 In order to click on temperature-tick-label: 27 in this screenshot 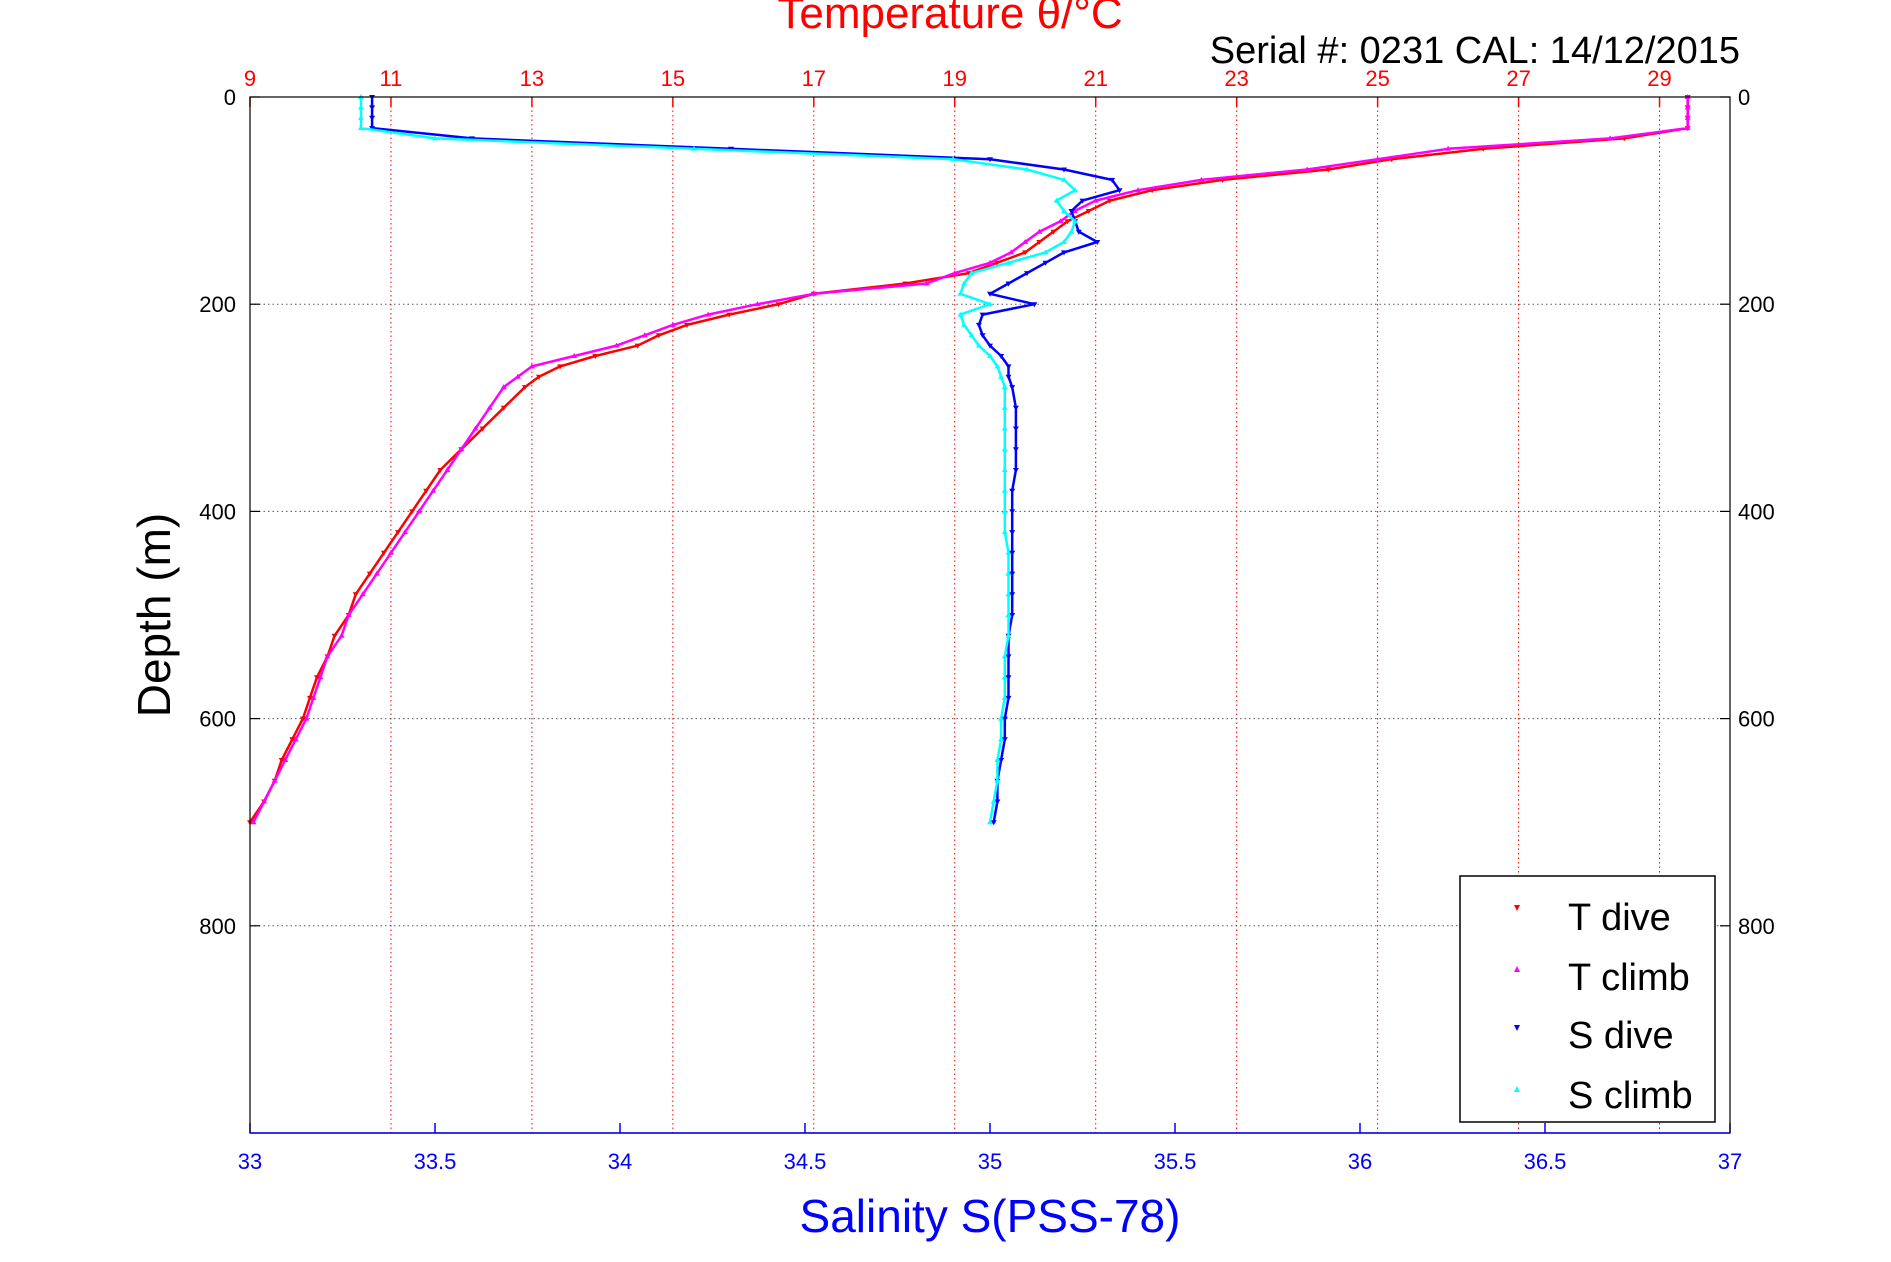, I will do `click(1518, 78)`.